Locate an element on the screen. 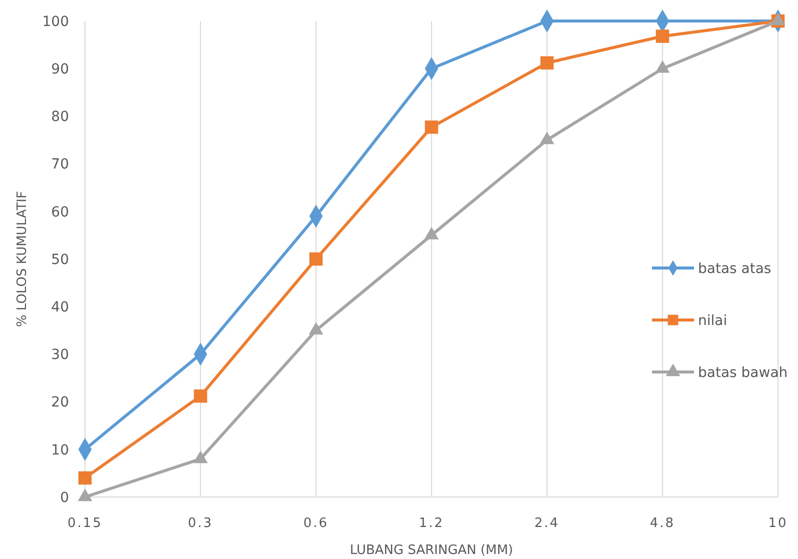 This screenshot has height=559, width=798. y-axis-title: % LOLOS KUMULATIF is located at coordinates (22, 259).